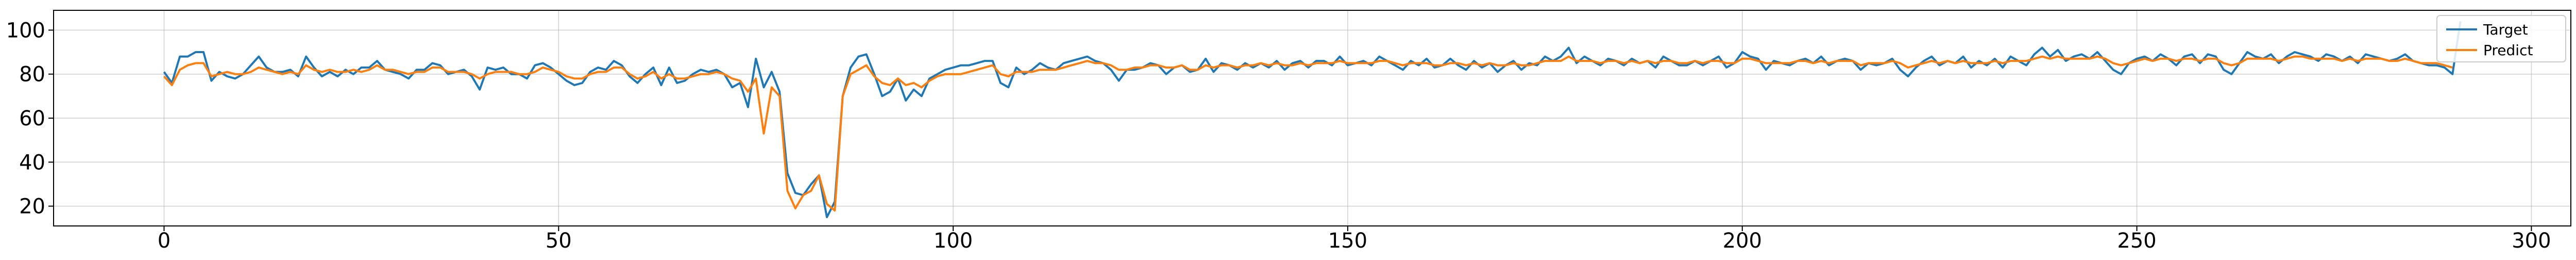  Describe the element at coordinates (953, 241) in the screenshot. I see `x-tick-label: 100` at that location.